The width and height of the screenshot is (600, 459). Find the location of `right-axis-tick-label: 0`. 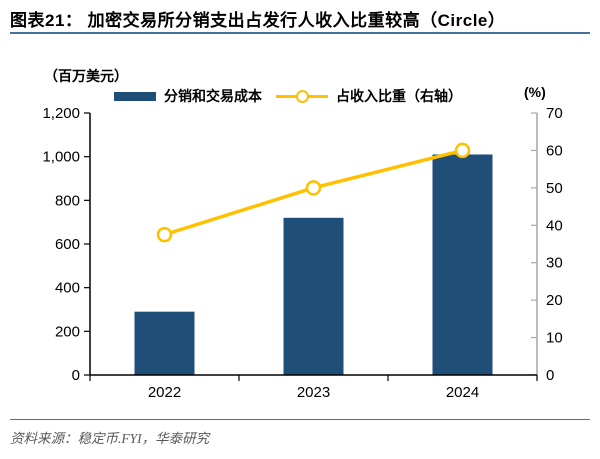

right-axis-tick-label: 0 is located at coordinates (550, 375).